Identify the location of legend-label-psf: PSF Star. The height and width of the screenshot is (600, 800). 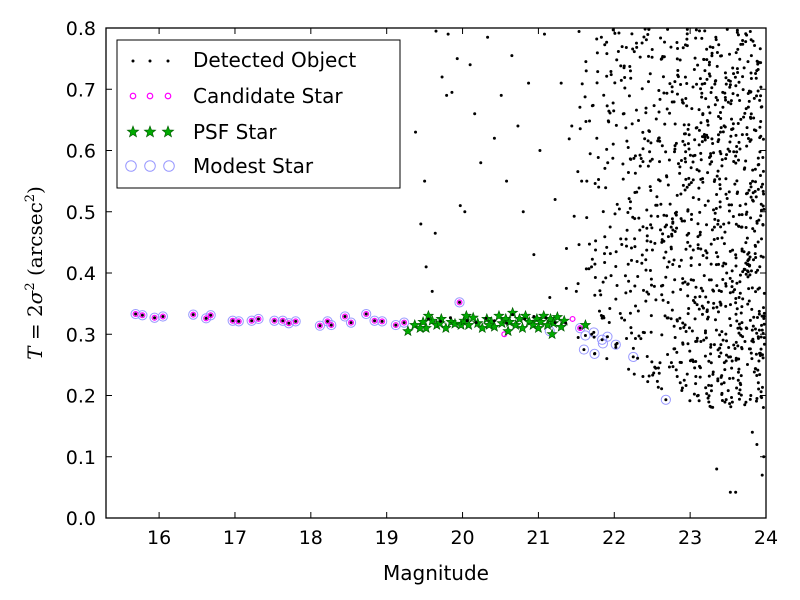
(235, 132).